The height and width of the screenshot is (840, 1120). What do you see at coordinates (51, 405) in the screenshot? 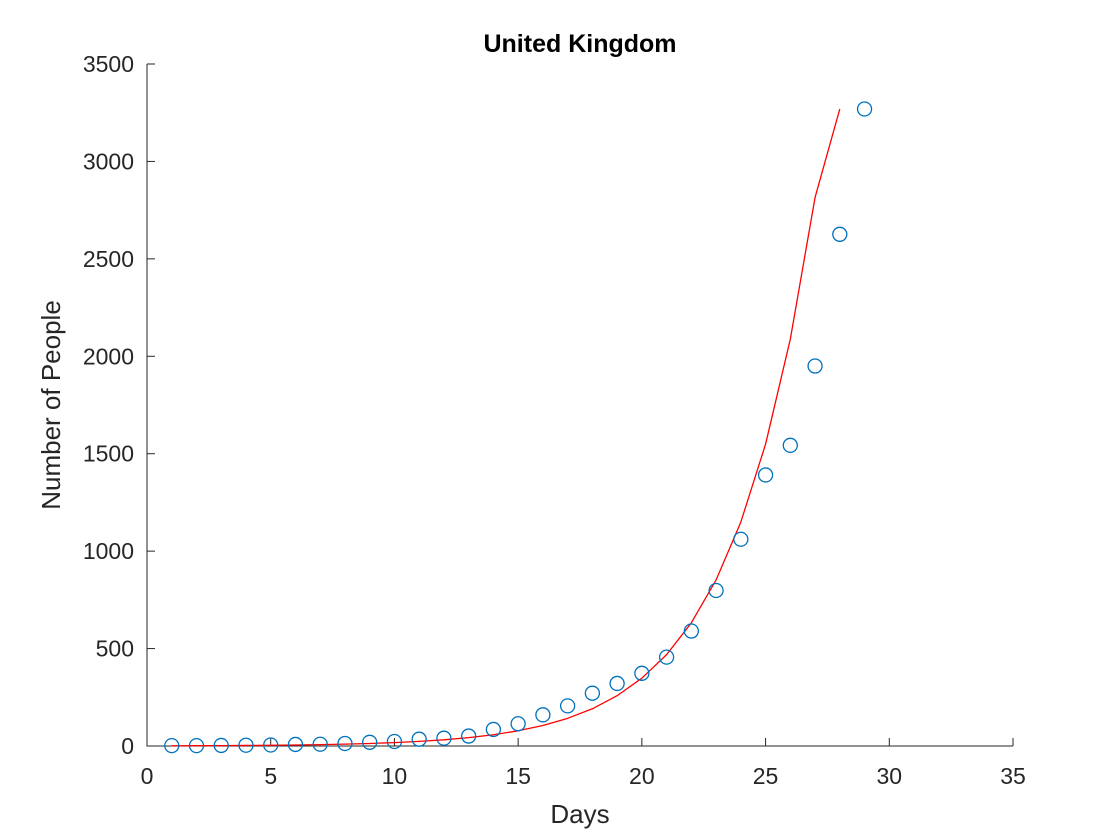
I see `y-axis-label: Number of People` at bounding box center [51, 405].